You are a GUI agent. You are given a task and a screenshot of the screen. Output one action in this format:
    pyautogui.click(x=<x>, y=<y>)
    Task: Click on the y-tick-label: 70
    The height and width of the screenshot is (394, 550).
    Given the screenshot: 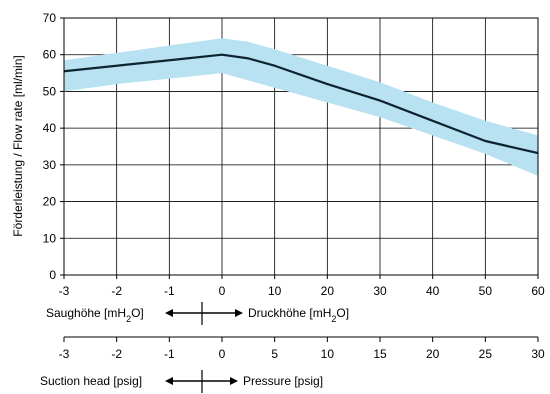 What is the action you would take?
    pyautogui.click(x=50, y=18)
    